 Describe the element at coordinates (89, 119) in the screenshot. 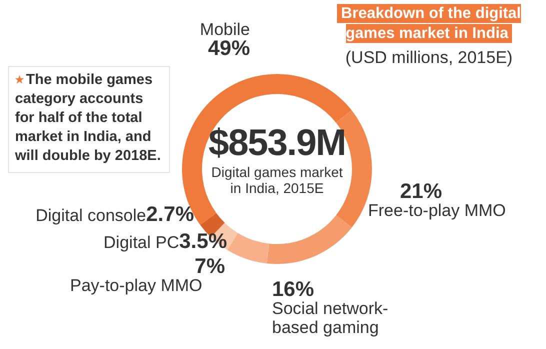

I see `text: The mobile games category accounts for half of the total market in India, and will double by 2018E.` at that location.